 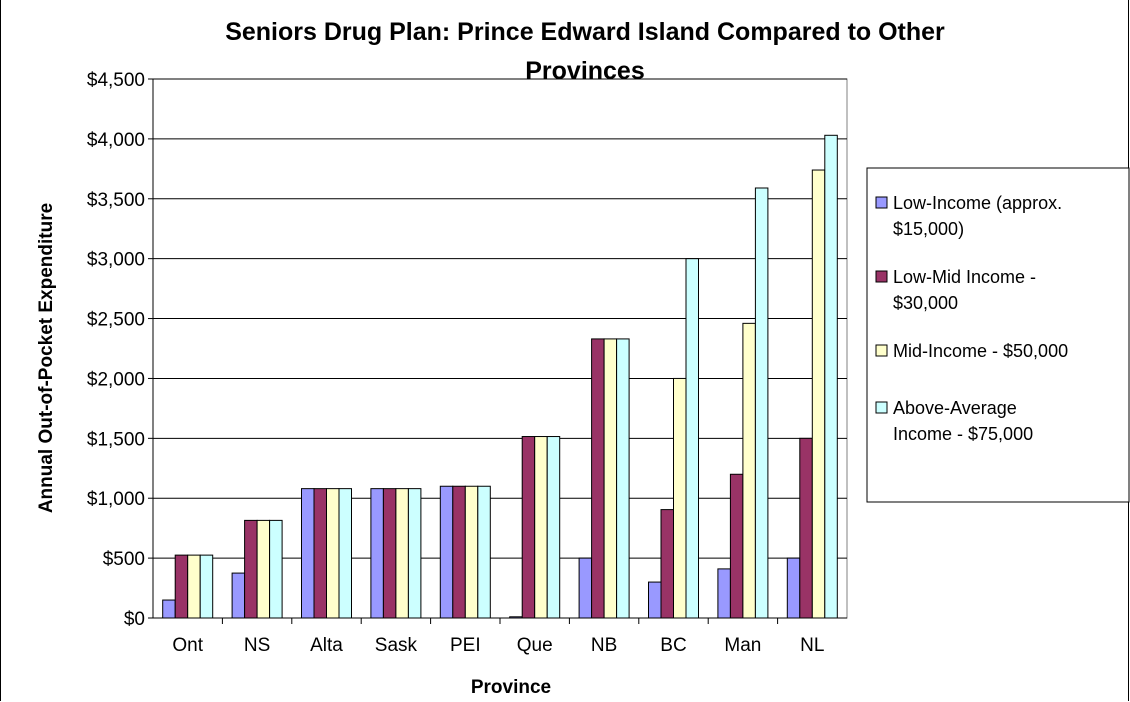 What do you see at coordinates (116, 200) in the screenshot?
I see `y-tick-label: $3,500` at bounding box center [116, 200].